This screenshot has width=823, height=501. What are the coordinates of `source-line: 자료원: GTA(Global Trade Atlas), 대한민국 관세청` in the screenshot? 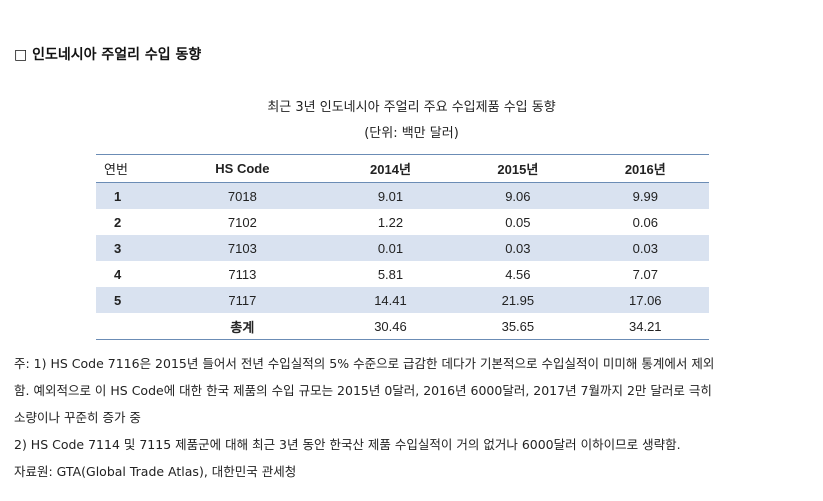 It's located at (155, 471).